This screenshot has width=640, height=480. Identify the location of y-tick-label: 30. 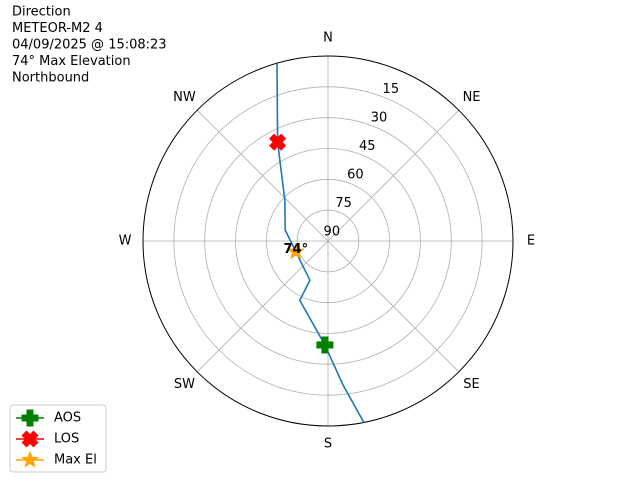
(379, 117).